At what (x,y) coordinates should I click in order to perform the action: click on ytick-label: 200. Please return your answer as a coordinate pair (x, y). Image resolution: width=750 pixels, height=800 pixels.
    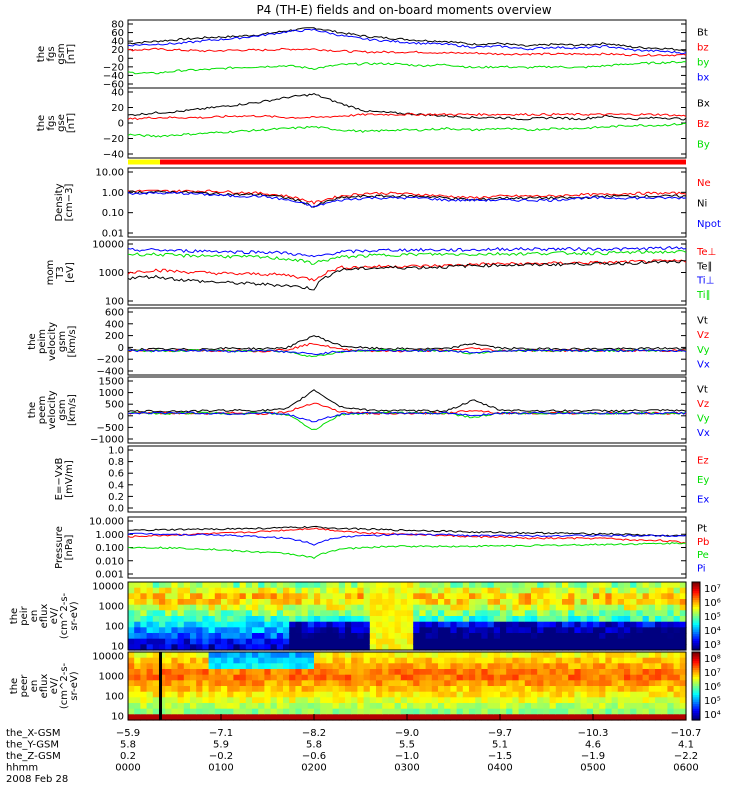
    Looking at the image, I should click on (114, 336).